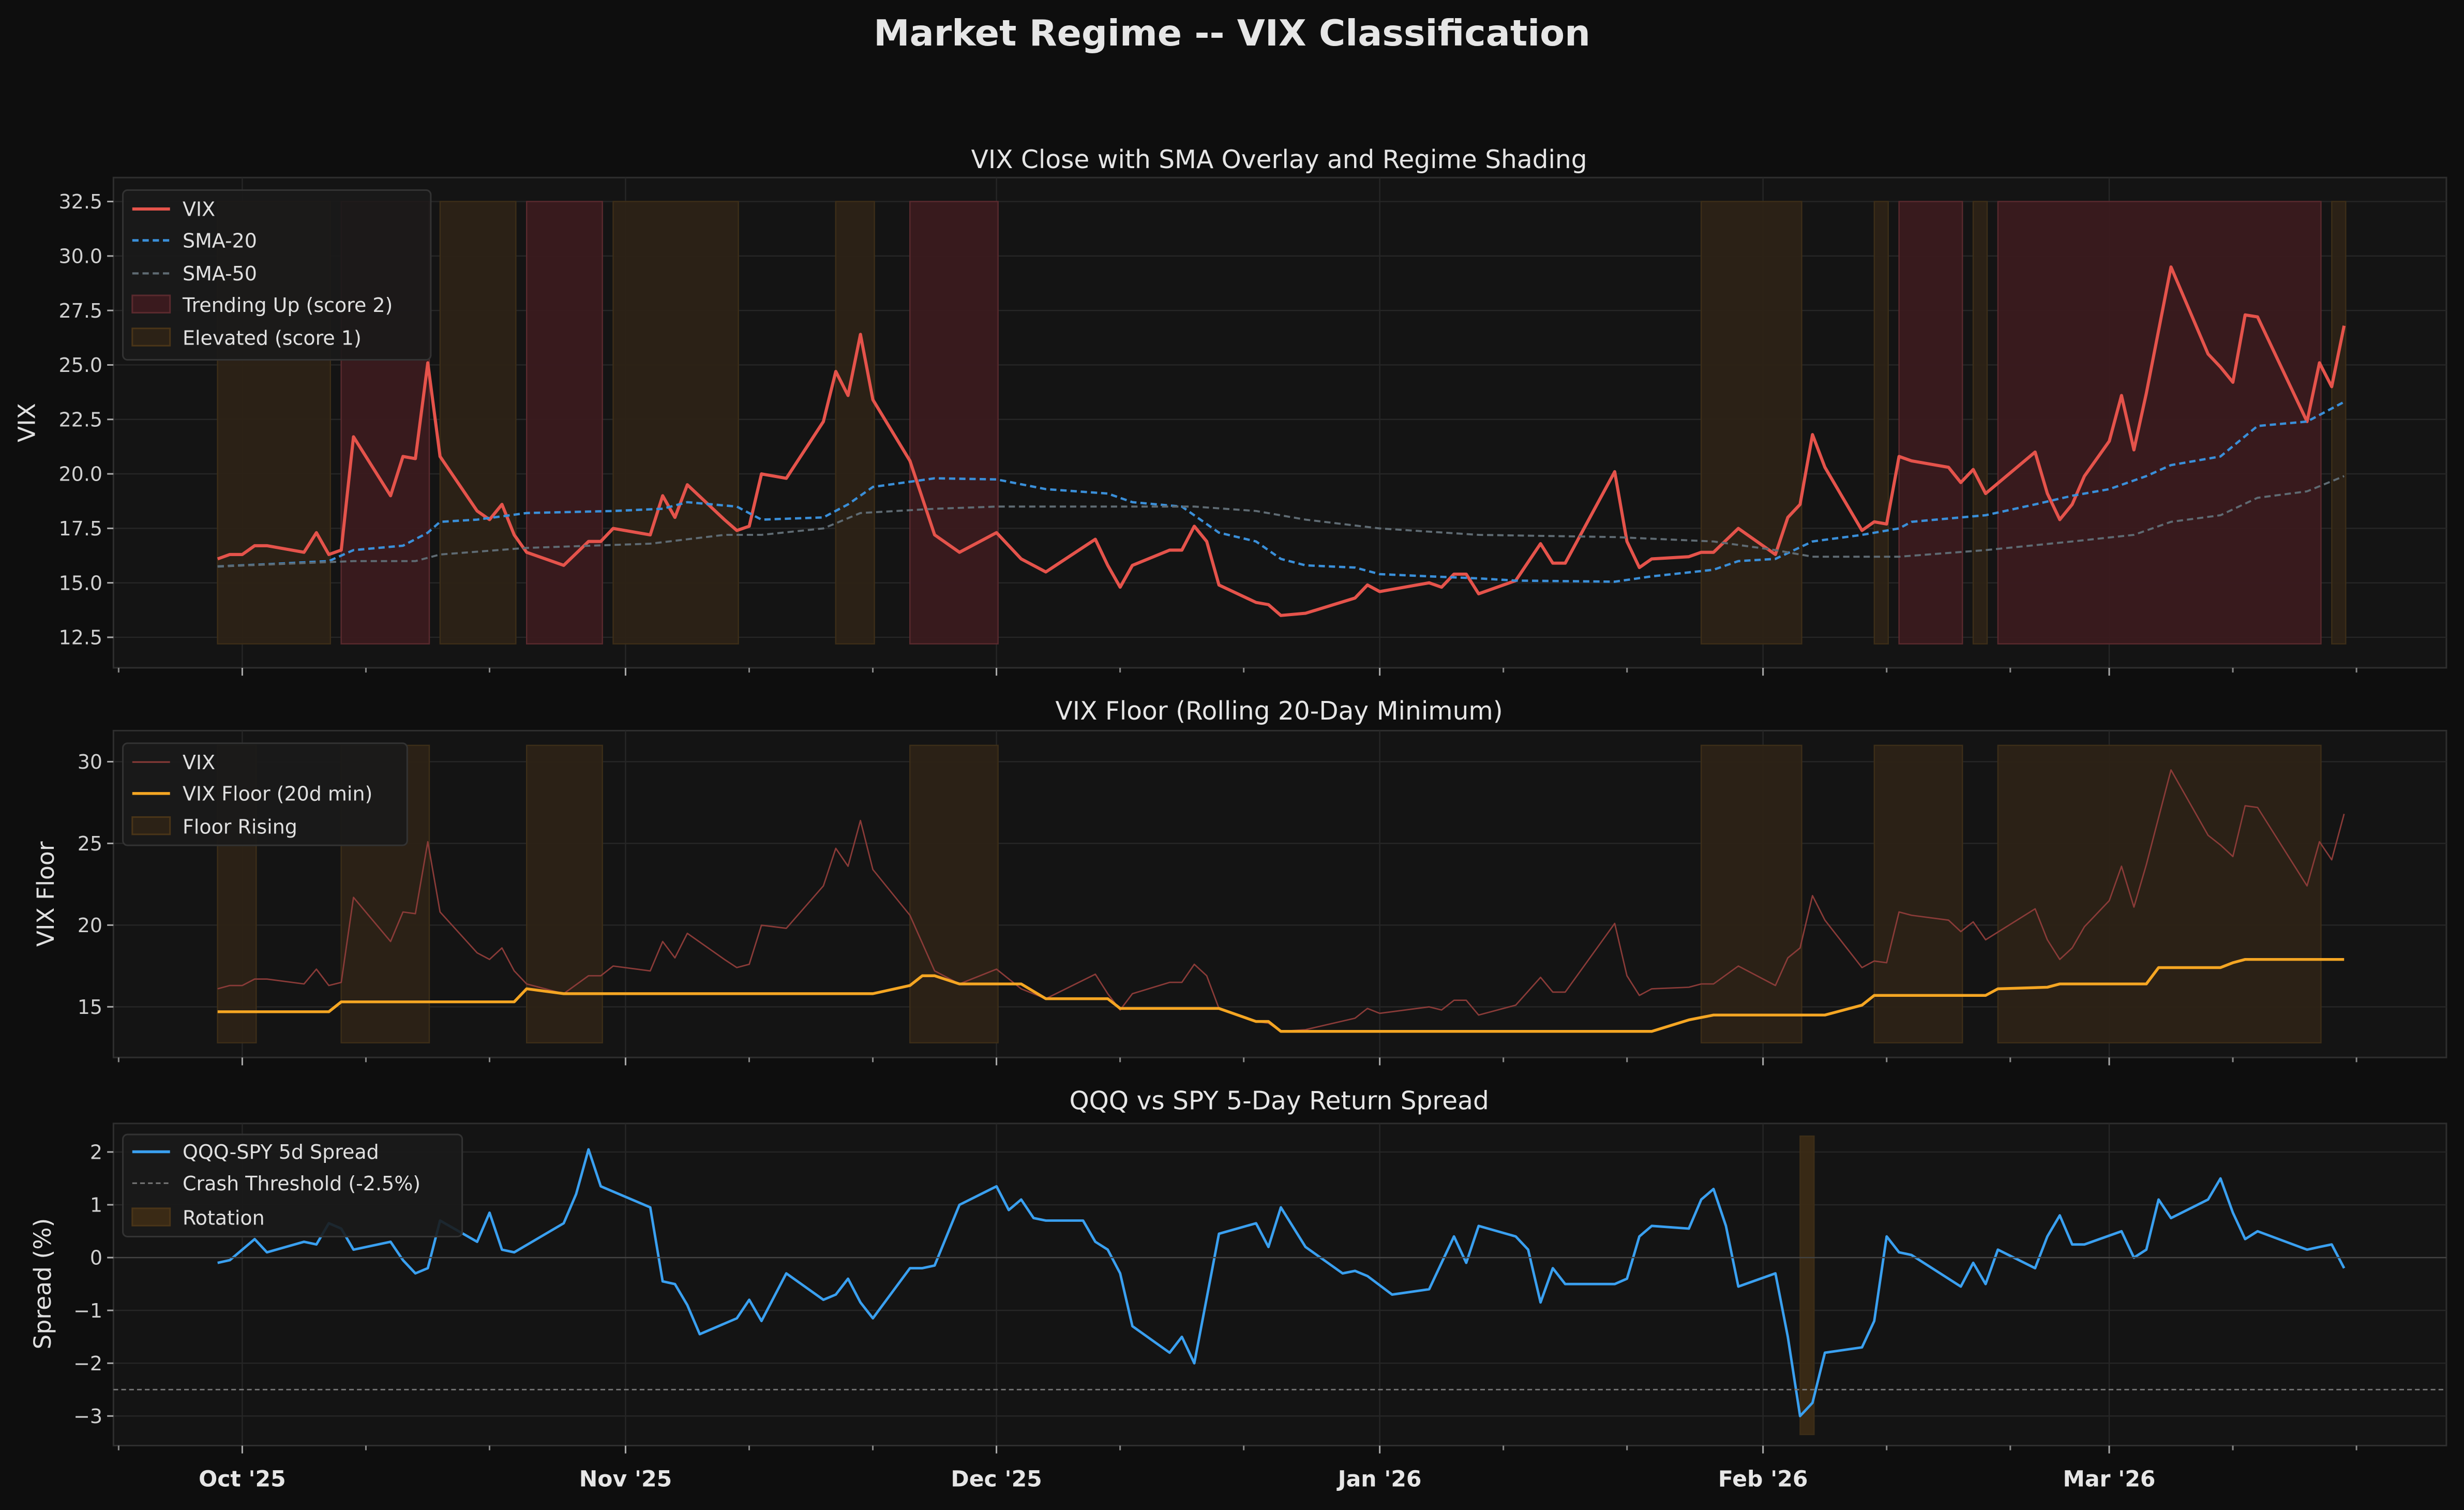 Image resolution: width=2464 pixels, height=1510 pixels. I want to click on x-tick-label: Dec '25, so click(997, 1480).